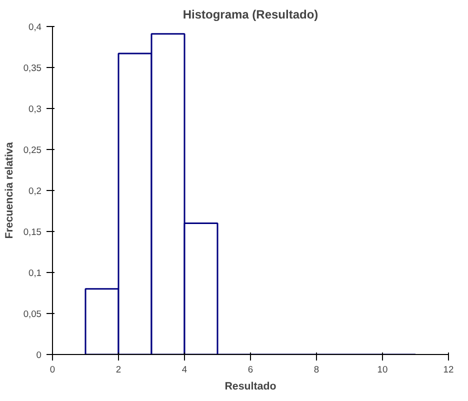  Describe the element at coordinates (32, 232) in the screenshot. I see `y-tick-label: 0,15` at that location.